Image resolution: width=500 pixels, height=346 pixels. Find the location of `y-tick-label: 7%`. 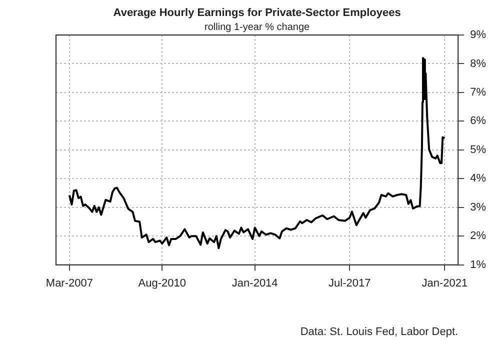

y-tick-label: 7% is located at coordinates (478, 92).